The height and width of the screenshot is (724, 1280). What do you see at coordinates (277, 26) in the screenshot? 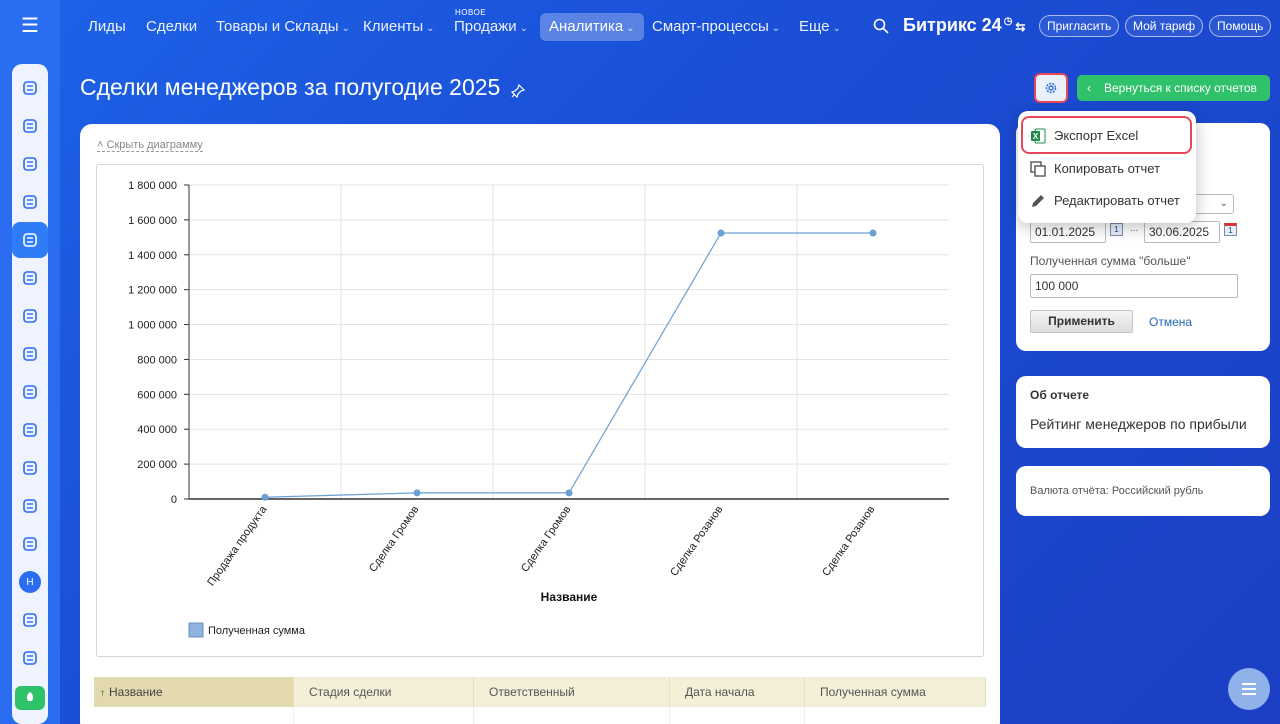
I see `nav-item-label: Товары и Склады` at bounding box center [277, 26].